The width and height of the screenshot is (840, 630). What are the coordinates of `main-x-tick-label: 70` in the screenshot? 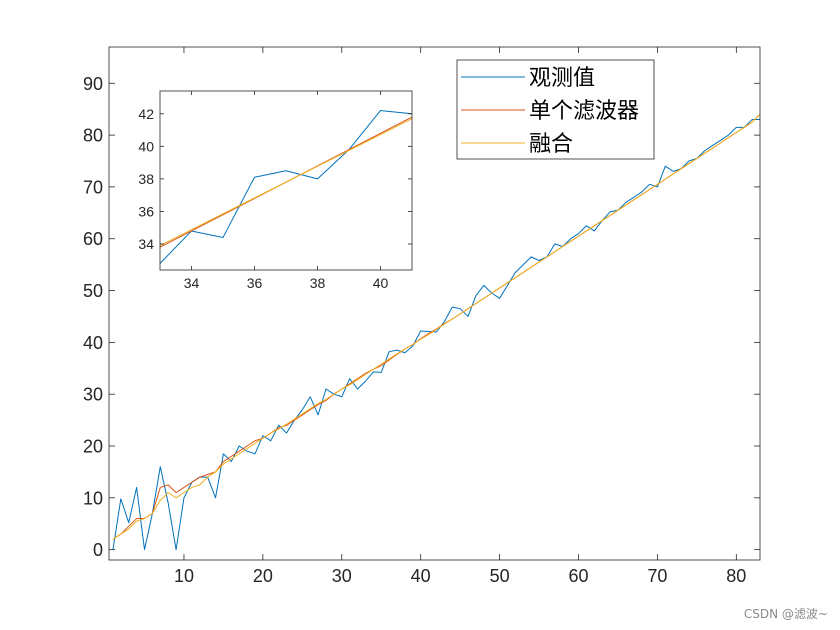 It's located at (657, 576).